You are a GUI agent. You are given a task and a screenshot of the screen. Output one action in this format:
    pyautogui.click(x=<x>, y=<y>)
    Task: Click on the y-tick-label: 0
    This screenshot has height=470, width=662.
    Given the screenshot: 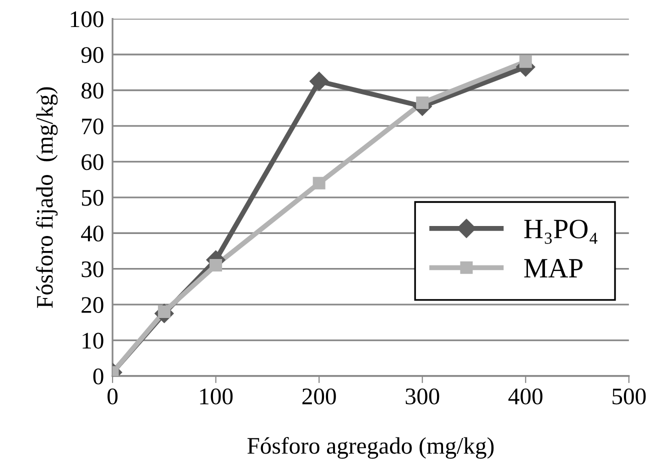 What is the action you would take?
    pyautogui.click(x=98, y=376)
    